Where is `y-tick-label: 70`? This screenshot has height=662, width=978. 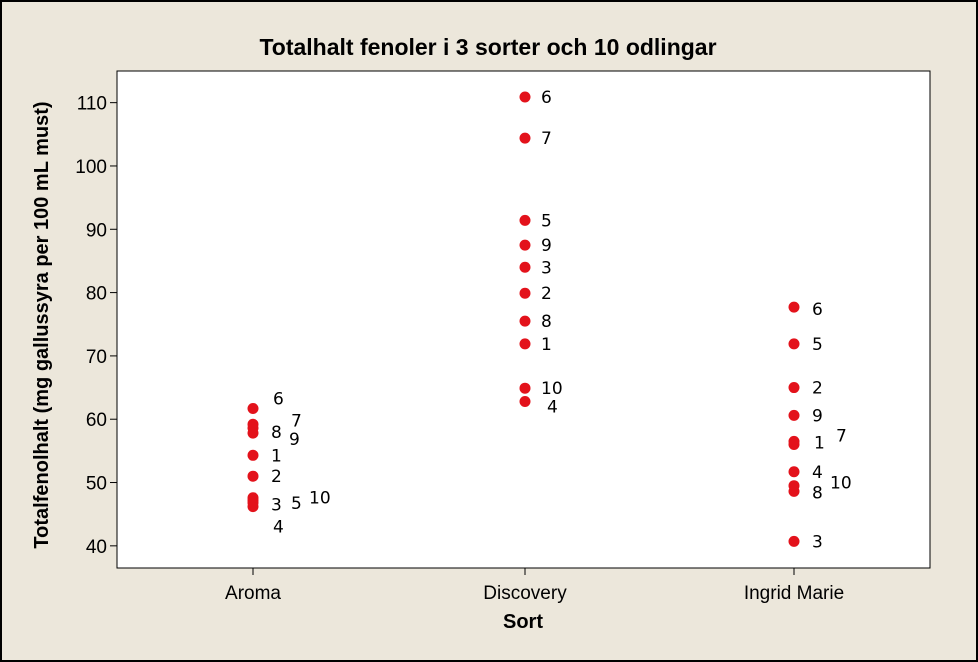 y-tick-label: 70 is located at coordinates (96, 357).